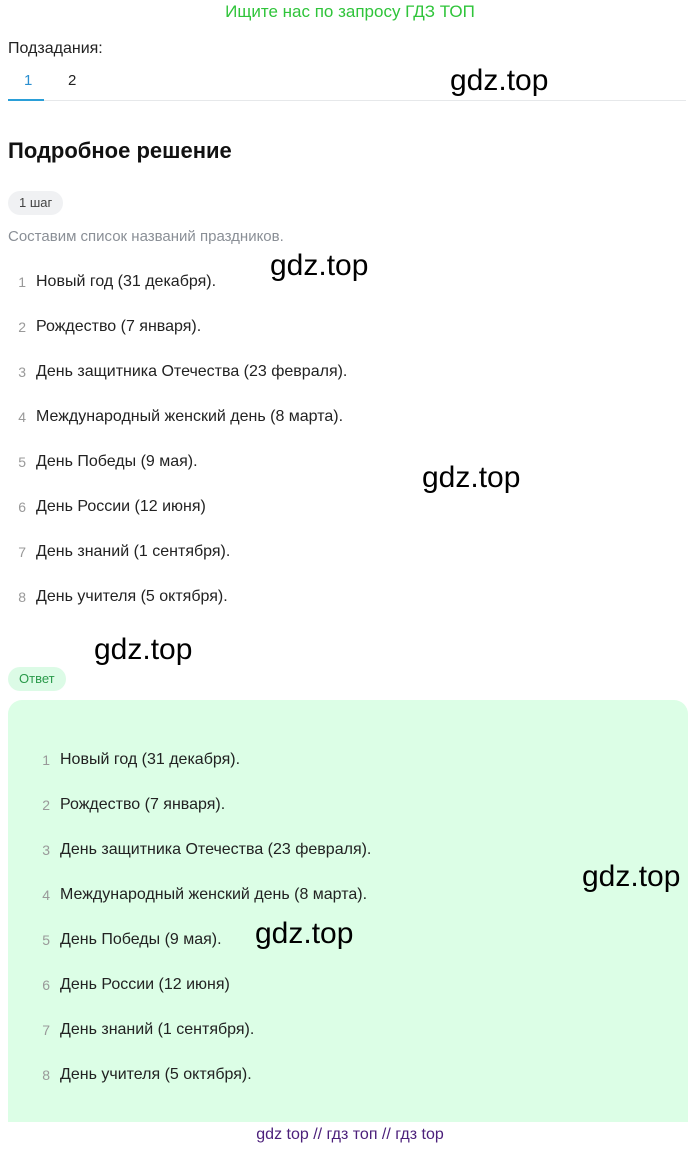  Describe the element at coordinates (37, 679) in the screenshot. I see `answer-badge: Ответ` at that location.